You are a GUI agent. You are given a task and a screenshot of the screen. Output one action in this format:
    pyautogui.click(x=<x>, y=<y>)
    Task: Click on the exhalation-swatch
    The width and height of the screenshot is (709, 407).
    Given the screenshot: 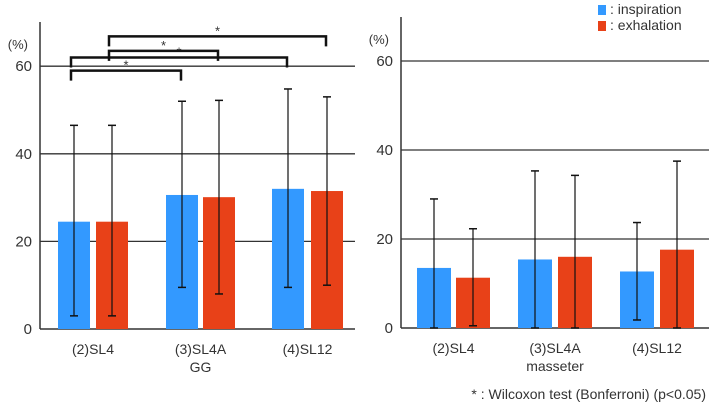 What is the action you would take?
    pyautogui.click(x=602, y=26)
    